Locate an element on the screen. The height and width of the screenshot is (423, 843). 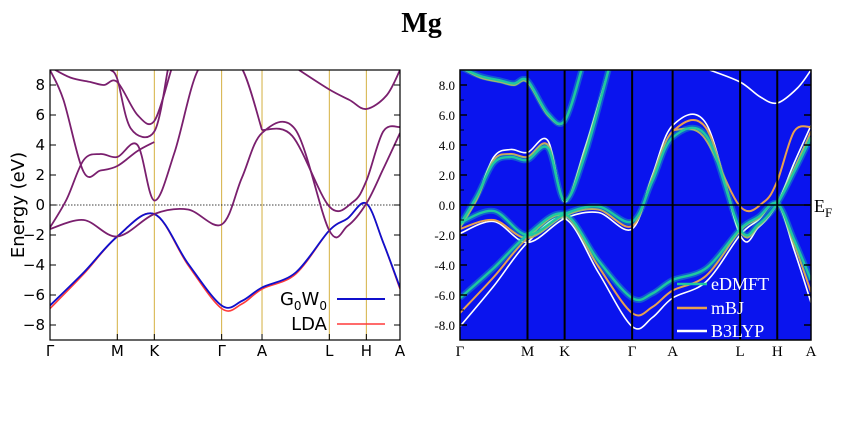
right-legend: eDMFT mBJ B3LYP is located at coordinates (723, 307).